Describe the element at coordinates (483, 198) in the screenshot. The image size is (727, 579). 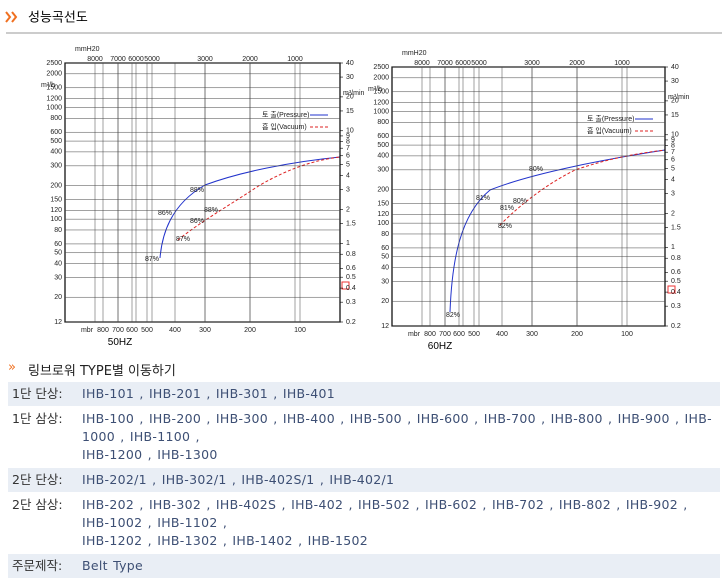
I see `pressure-point-label: 81%` at that location.